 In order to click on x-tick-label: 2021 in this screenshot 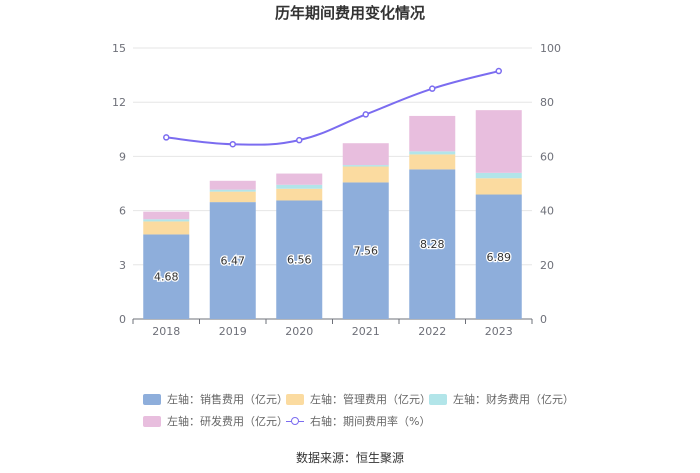, I will do `click(366, 331)`.